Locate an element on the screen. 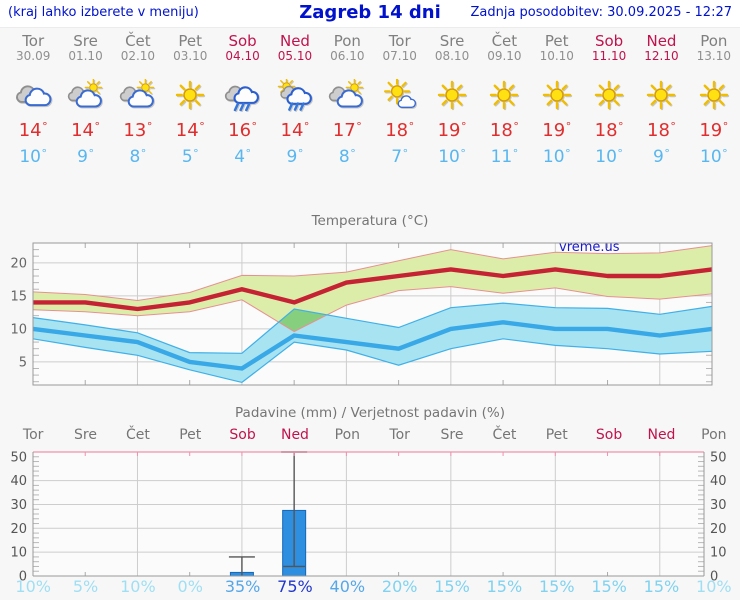 The image size is (740, 600). day-column: Pet 03.10 is located at coordinates (190, 48).